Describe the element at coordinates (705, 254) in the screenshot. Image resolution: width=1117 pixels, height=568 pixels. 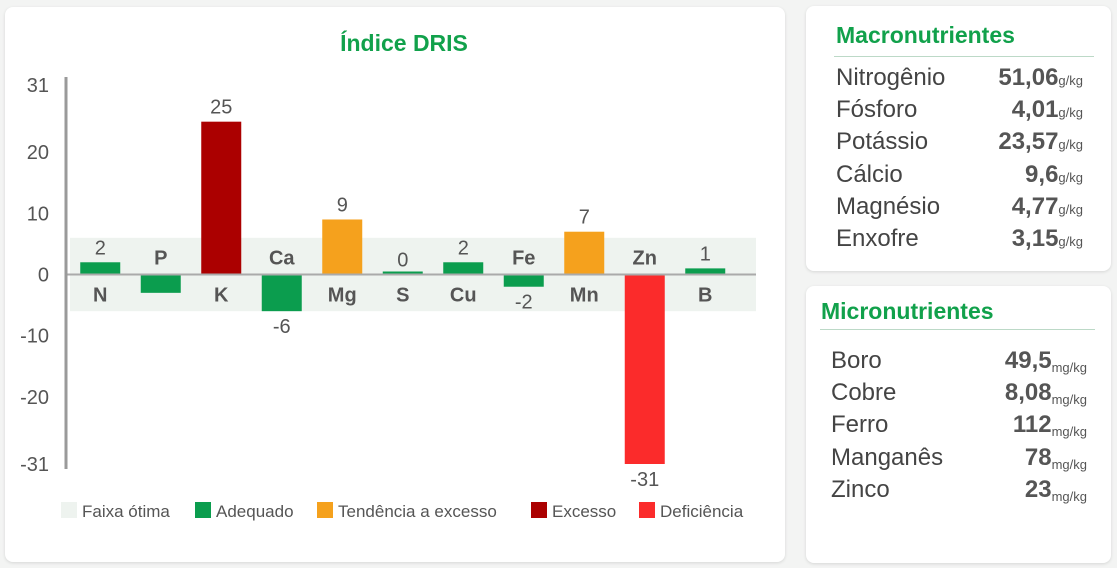
I see `value-label: 1` at that location.